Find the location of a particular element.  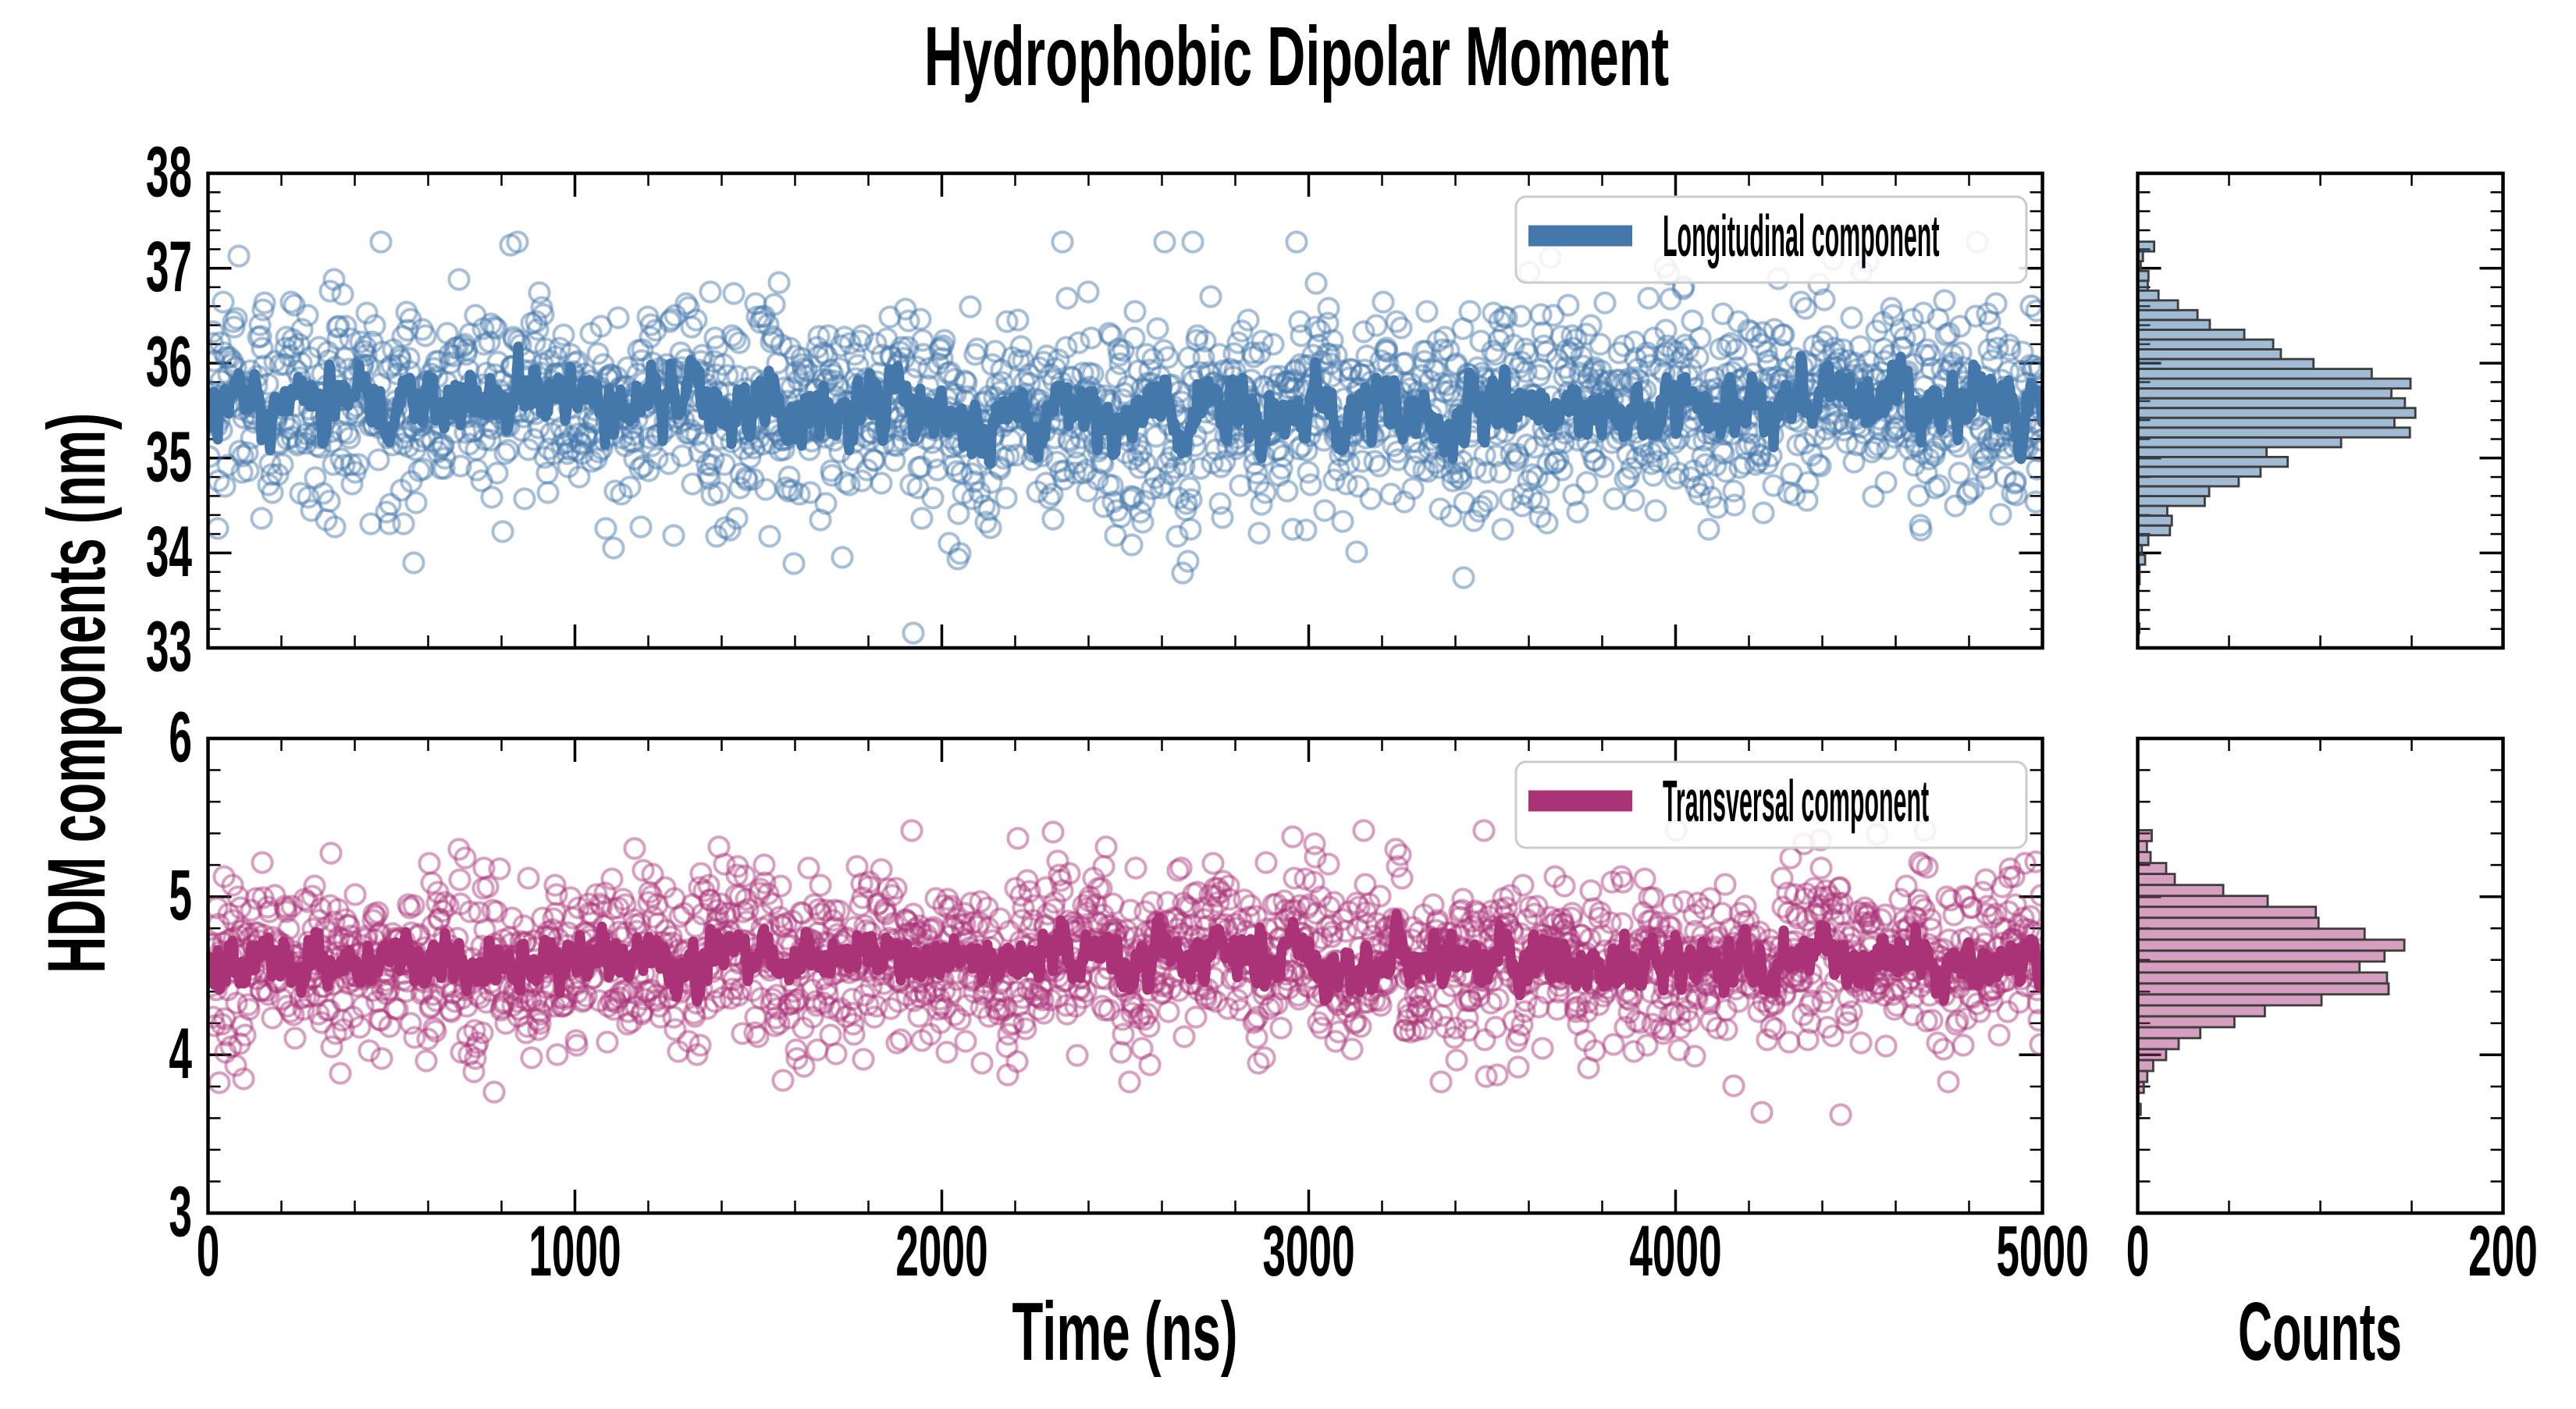

svg-text: 5000 is located at coordinates (2042, 1251).